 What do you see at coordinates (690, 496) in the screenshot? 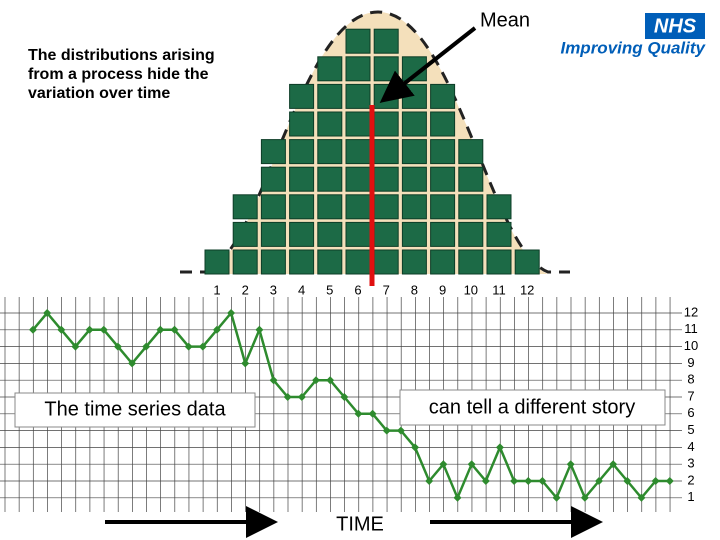
I see `y-tick-label: 1` at bounding box center [690, 496].